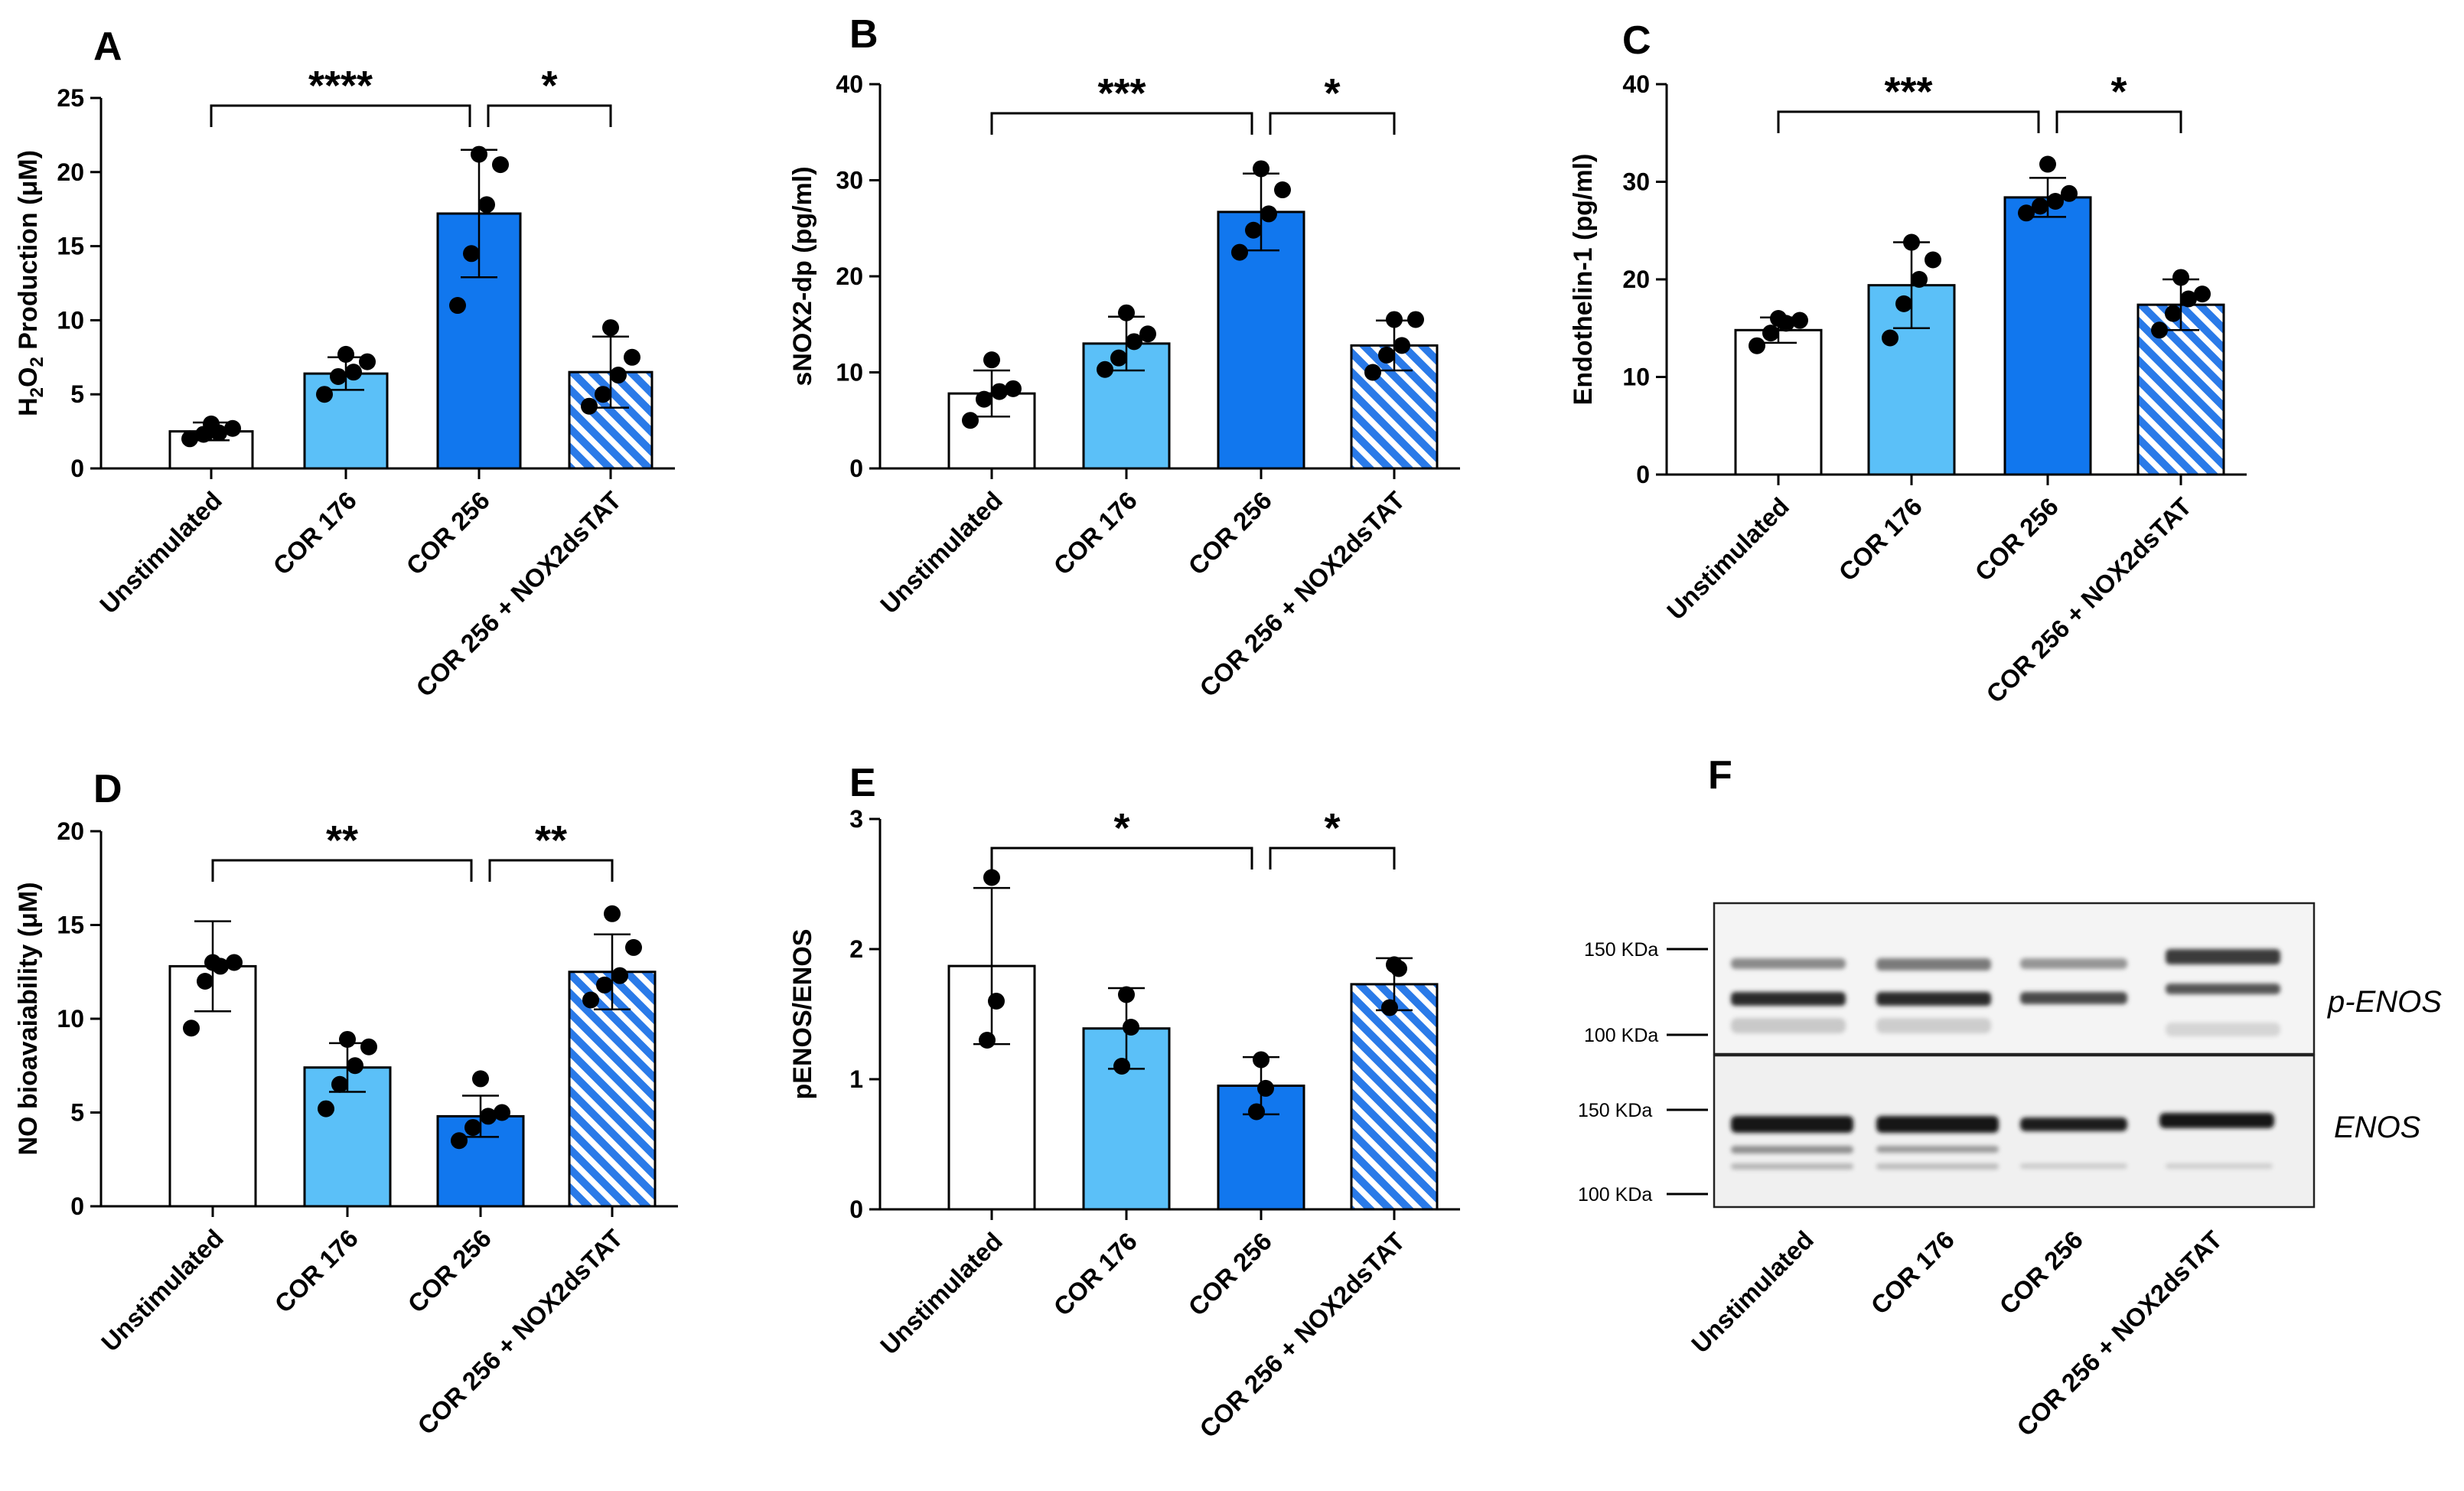  Describe the element at coordinates (315, 533) in the screenshot. I see `panel-a-cat-cor176-label: COR 176` at that location.